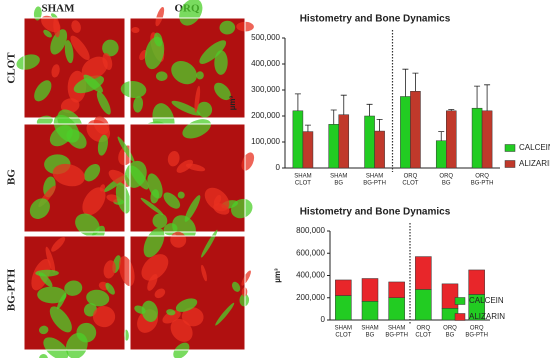 Image resolution: width=550 pixels, height=358 pixels. I want to click on y-tick-label: 800,000, so click(310, 230).